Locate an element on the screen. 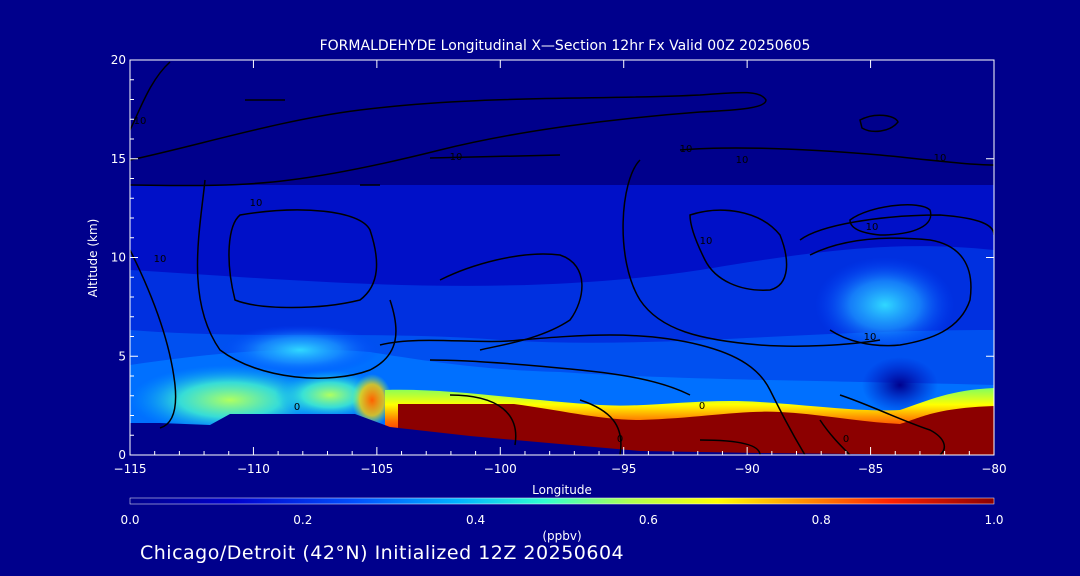  colorbar is located at coordinates (562, 501).